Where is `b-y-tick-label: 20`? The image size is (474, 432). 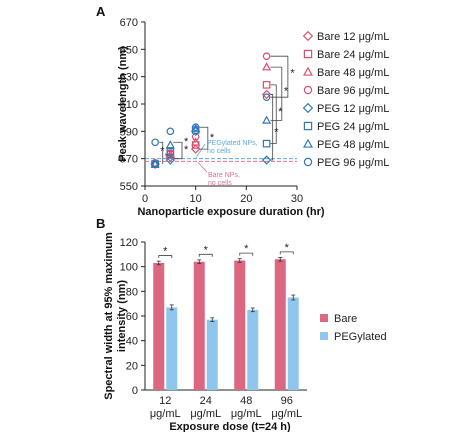
b-y-tick-label: 20 is located at coordinates (132, 366).